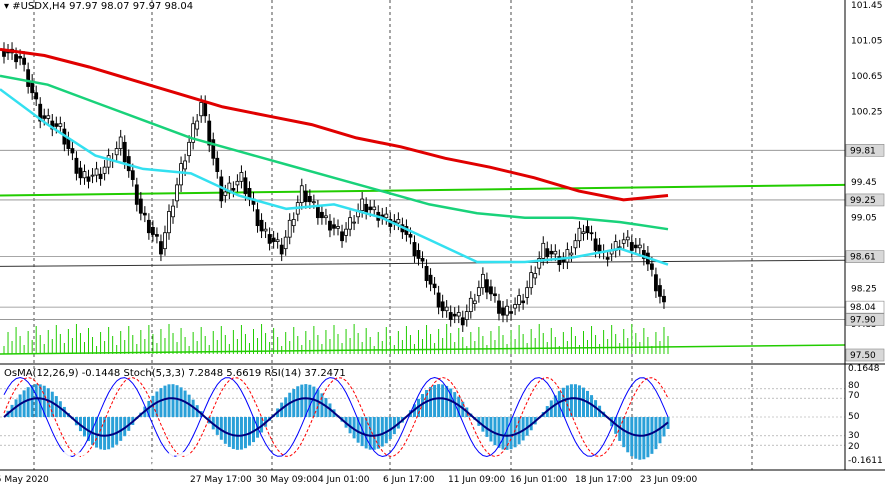  I want to click on osc-tick-label: 30, so click(854, 436).